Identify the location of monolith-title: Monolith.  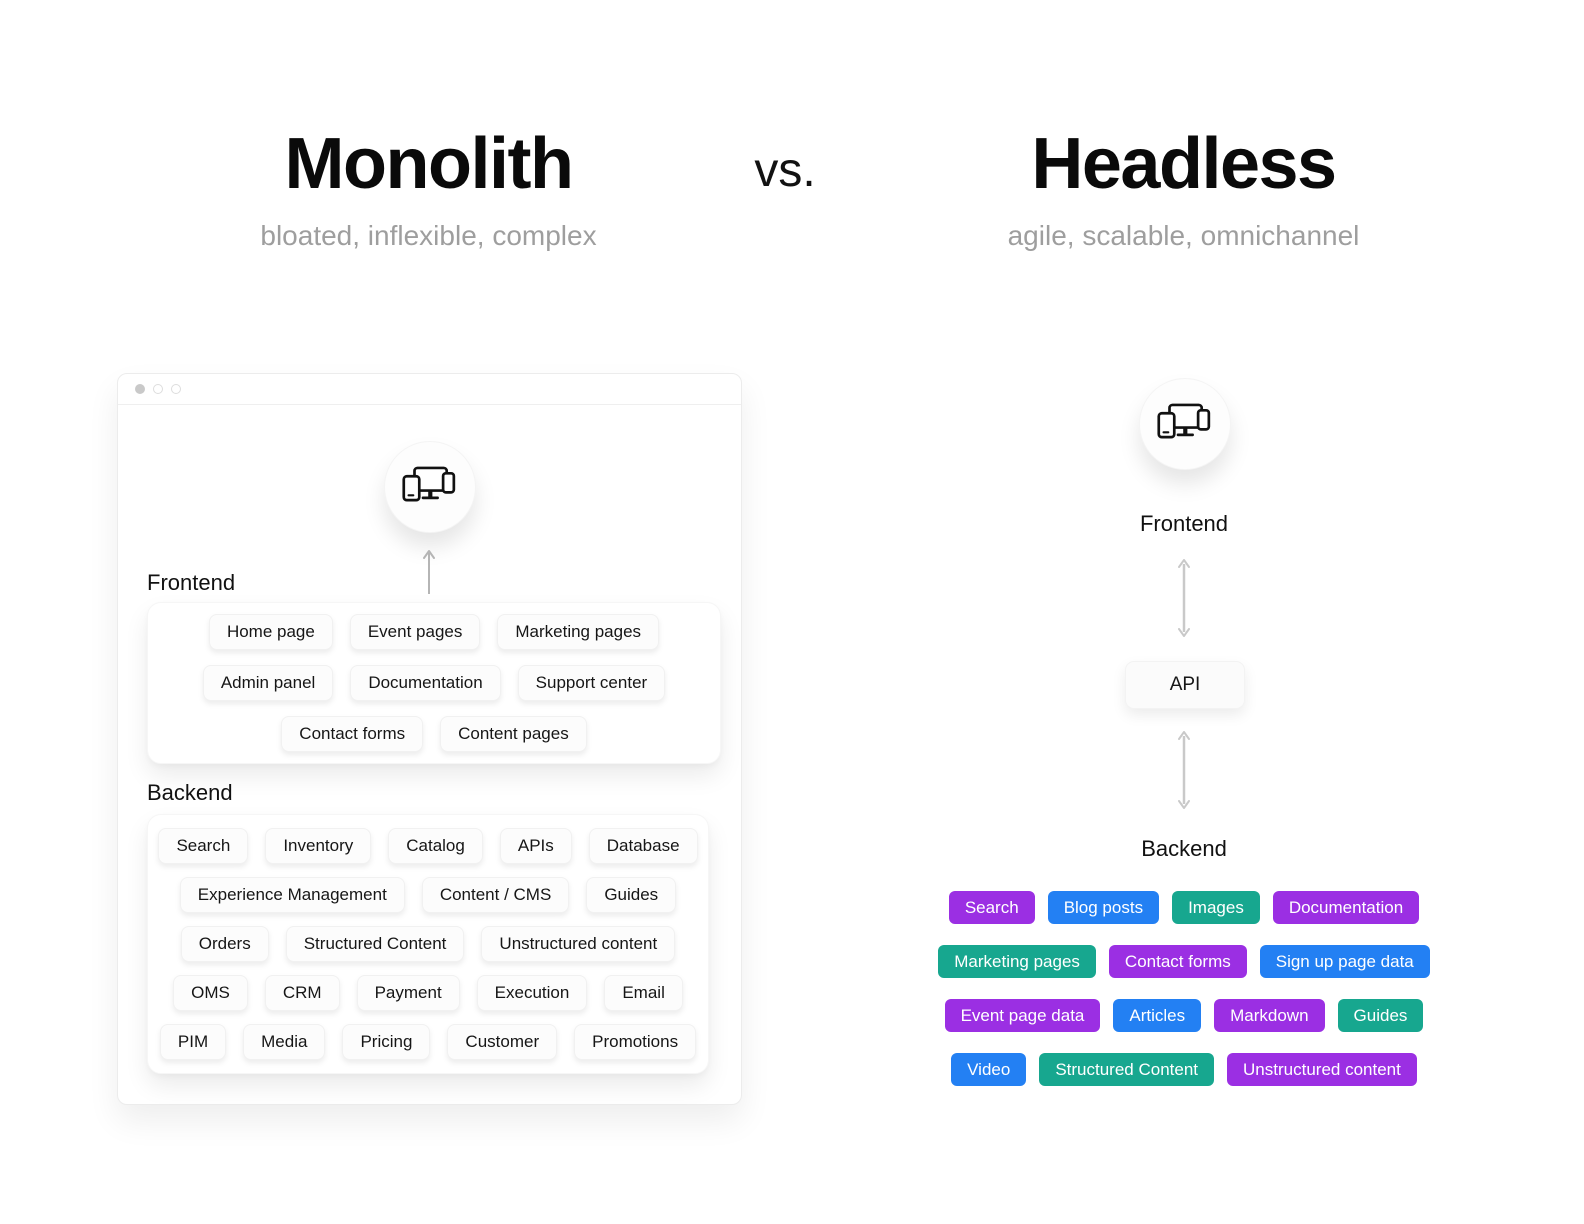
(429, 164).